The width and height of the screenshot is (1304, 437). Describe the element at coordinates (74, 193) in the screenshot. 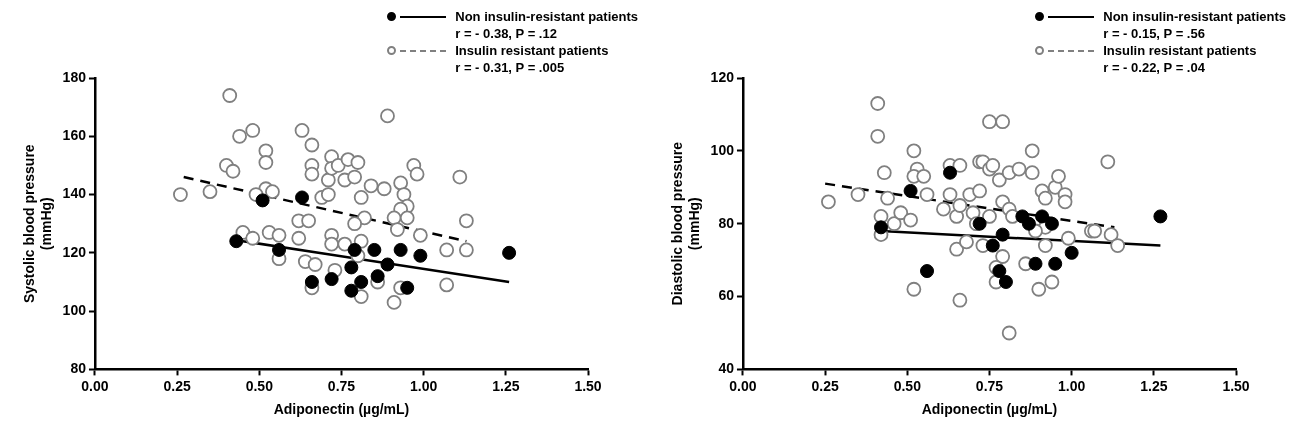

I see `y-tick-label: 140` at that location.